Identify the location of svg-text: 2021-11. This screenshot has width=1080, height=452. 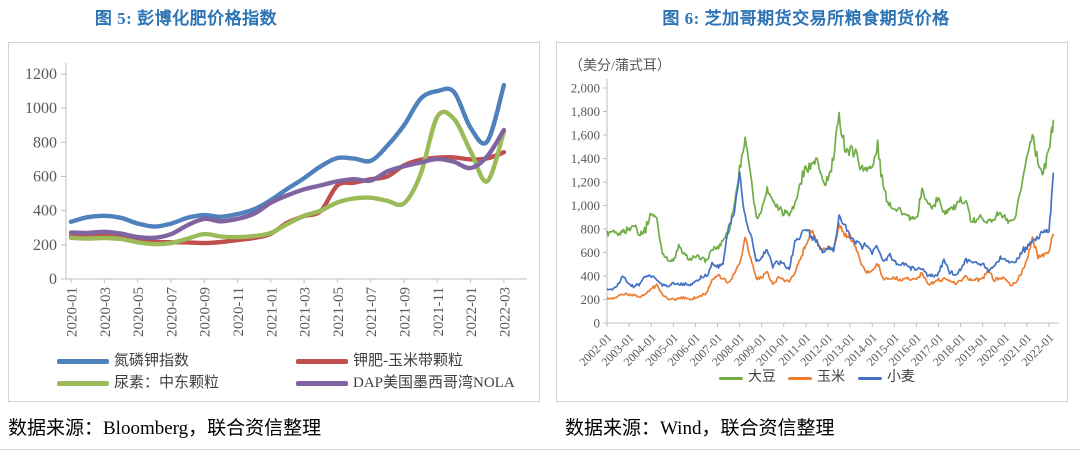
(439, 311).